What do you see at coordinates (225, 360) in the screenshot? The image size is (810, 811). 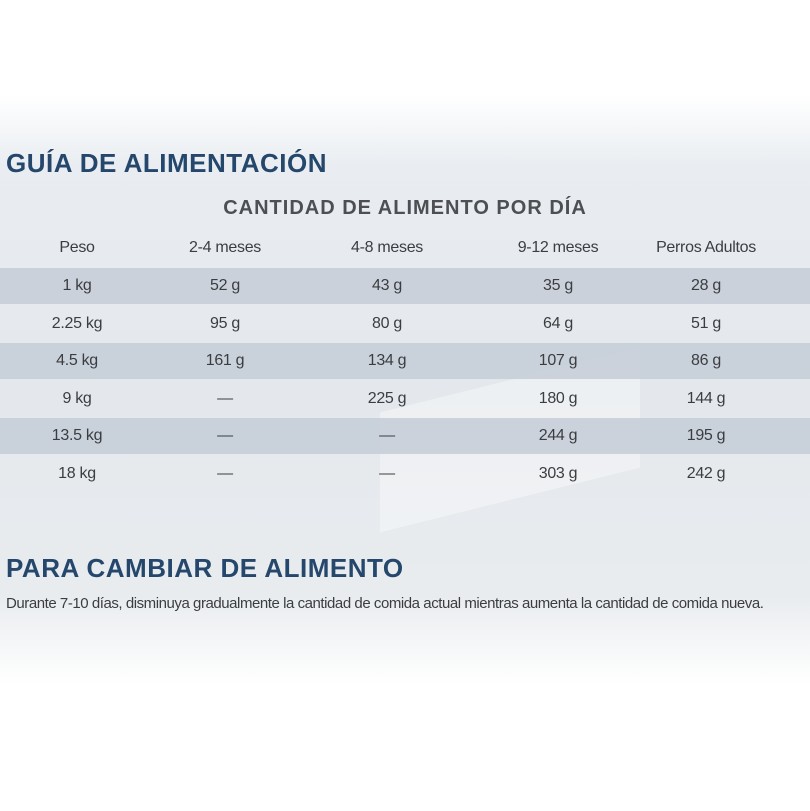 I see `table-cell: 161 g` at bounding box center [225, 360].